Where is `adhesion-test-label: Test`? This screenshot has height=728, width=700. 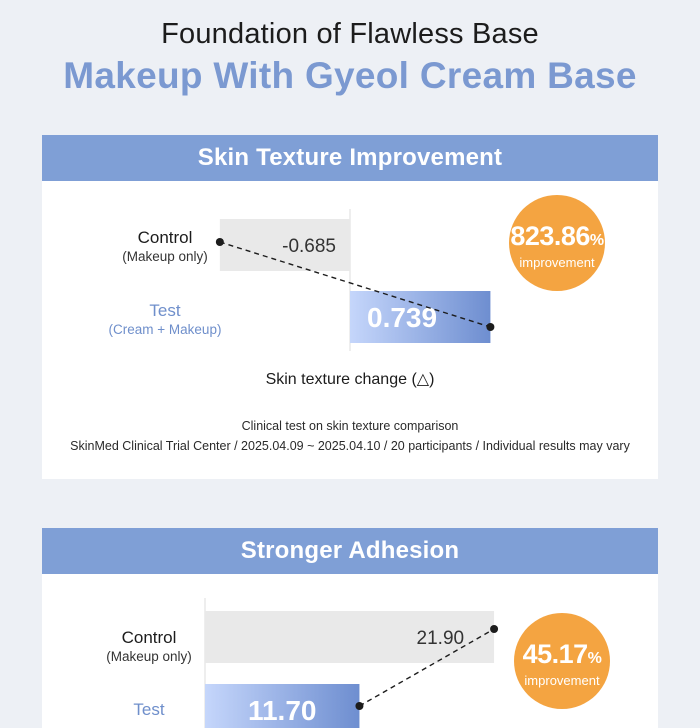
adhesion-test-label: Test is located at coordinates (149, 710).